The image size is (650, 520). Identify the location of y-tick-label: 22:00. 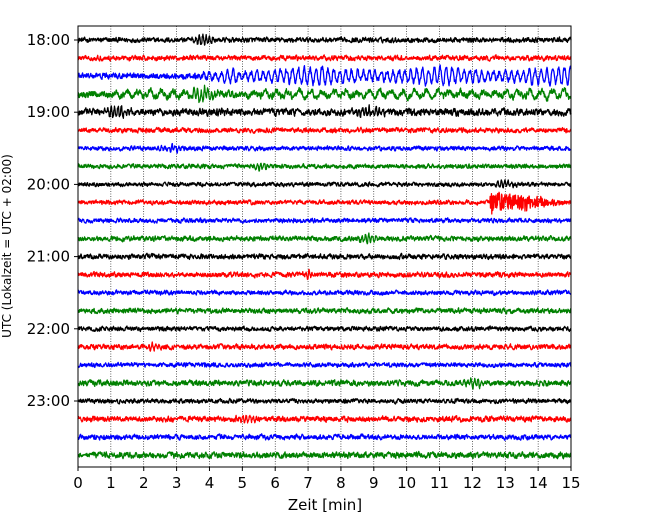
(48, 329).